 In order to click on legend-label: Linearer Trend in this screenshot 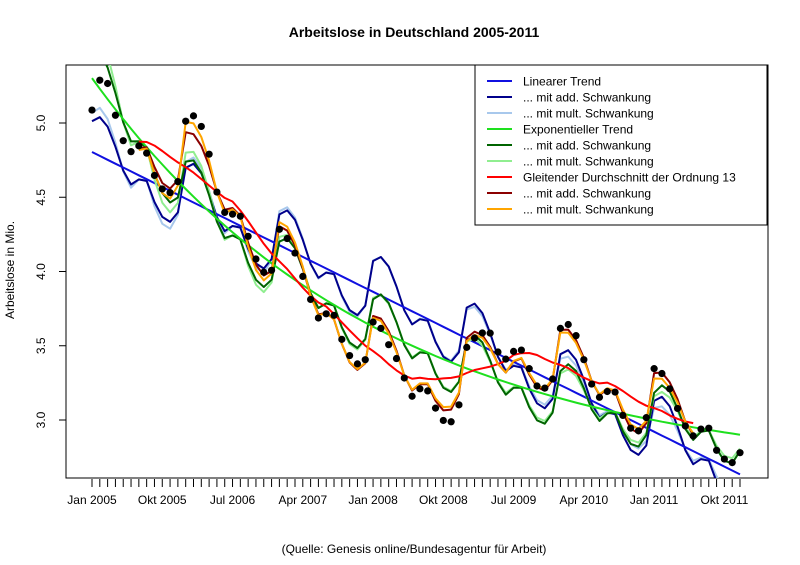, I will do `click(562, 82)`.